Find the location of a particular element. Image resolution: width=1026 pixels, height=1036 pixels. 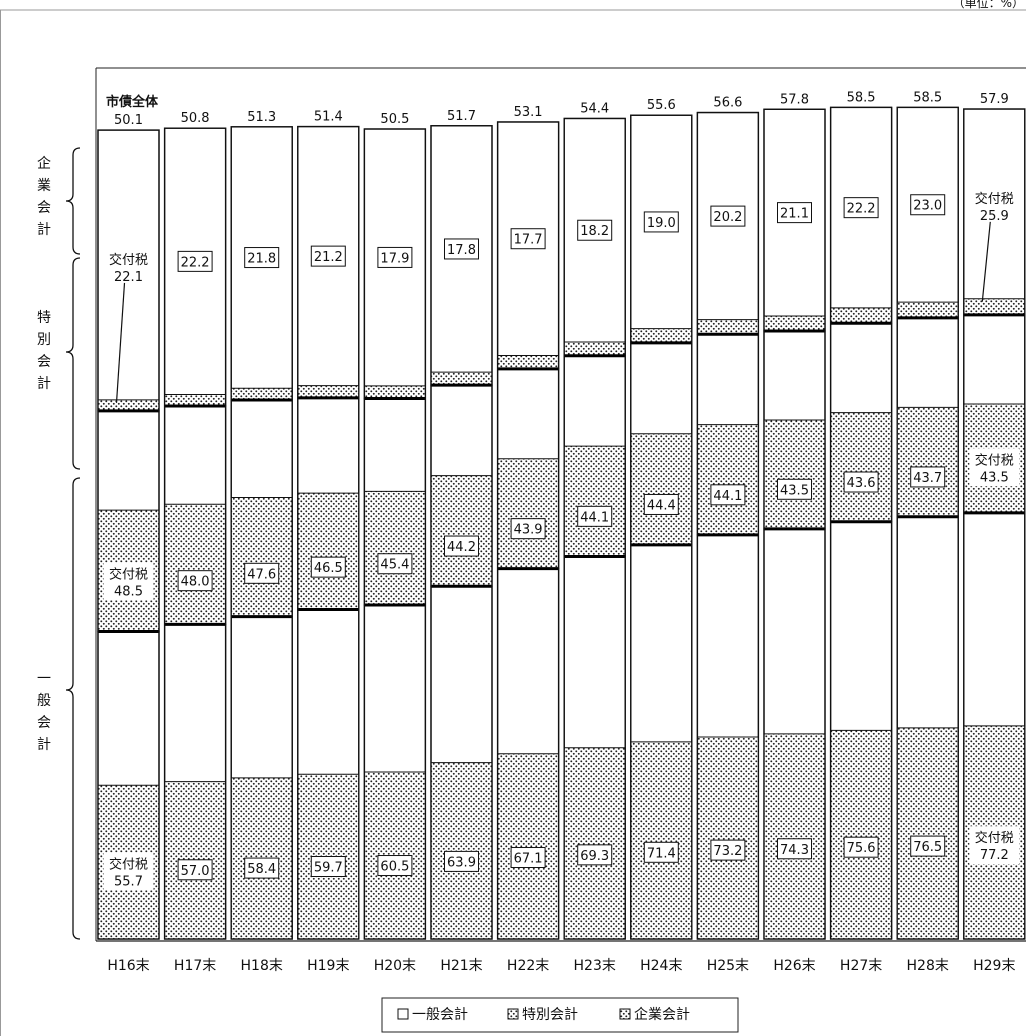

x-tick-label: H24末 is located at coordinates (661, 966).